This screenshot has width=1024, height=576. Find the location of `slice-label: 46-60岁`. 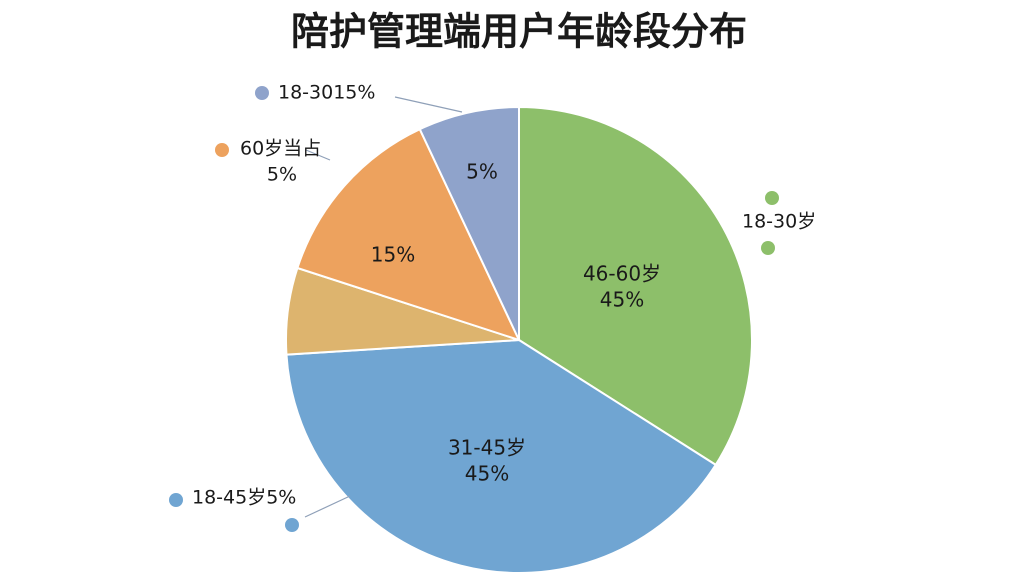

slice-label: 46-60岁 is located at coordinates (622, 274).